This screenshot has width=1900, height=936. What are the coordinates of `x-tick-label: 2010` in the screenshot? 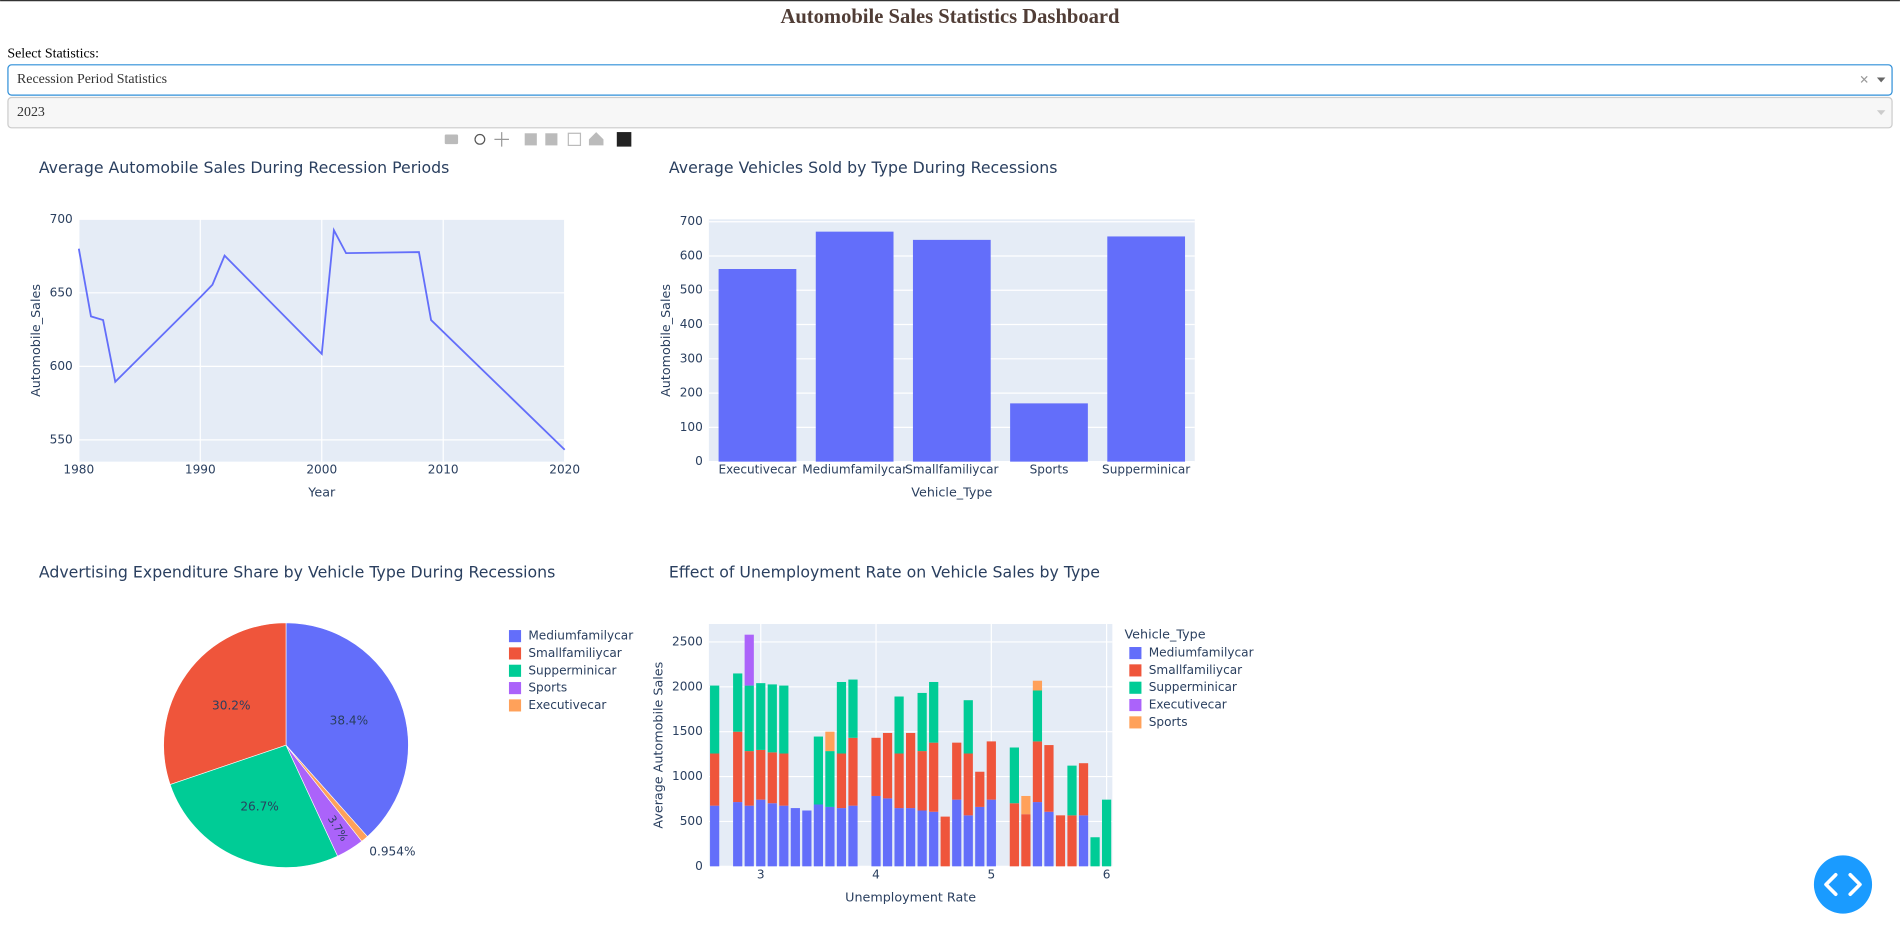 It's located at (443, 470).